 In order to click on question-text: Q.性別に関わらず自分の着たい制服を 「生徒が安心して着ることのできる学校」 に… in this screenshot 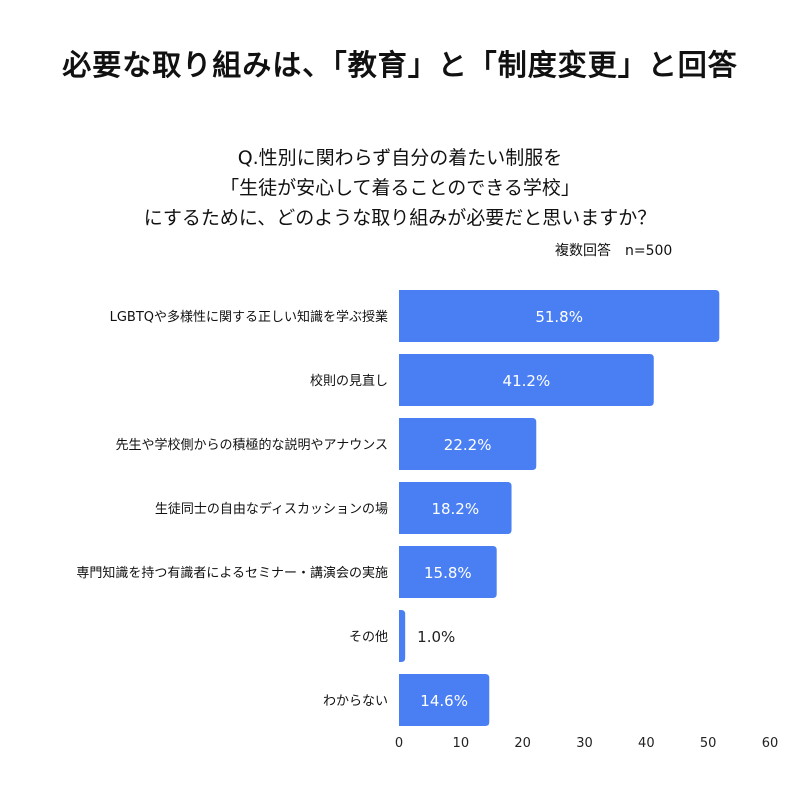, I will do `click(400, 188)`.